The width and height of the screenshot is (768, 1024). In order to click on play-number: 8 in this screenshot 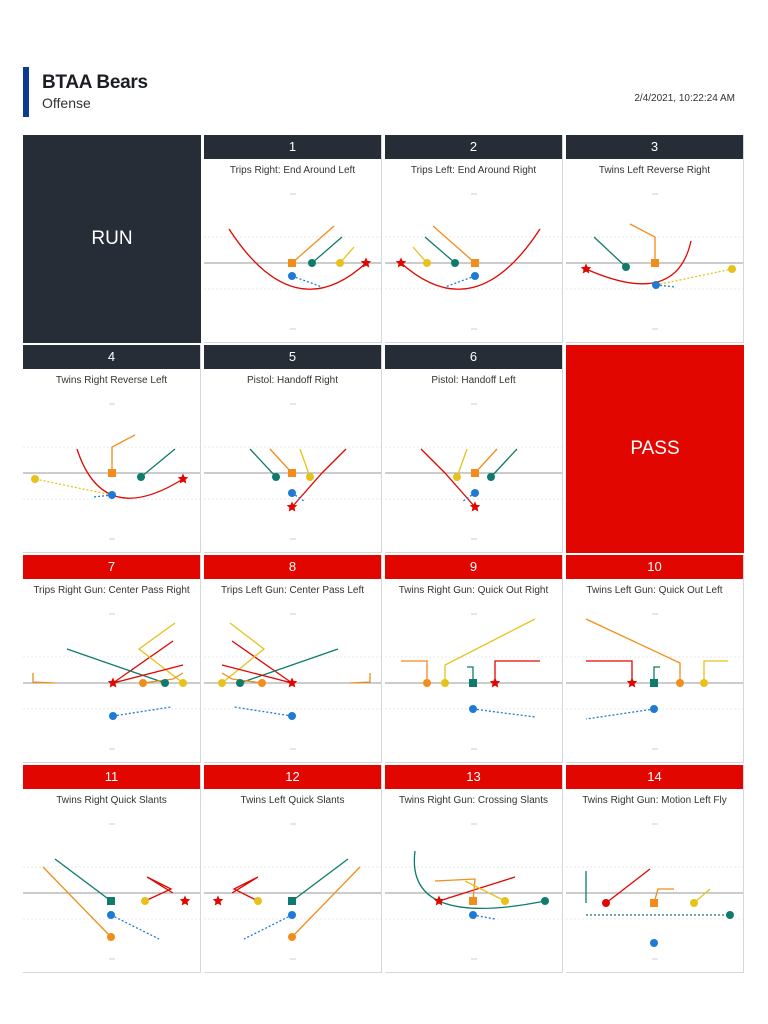, I will do `click(292, 567)`.